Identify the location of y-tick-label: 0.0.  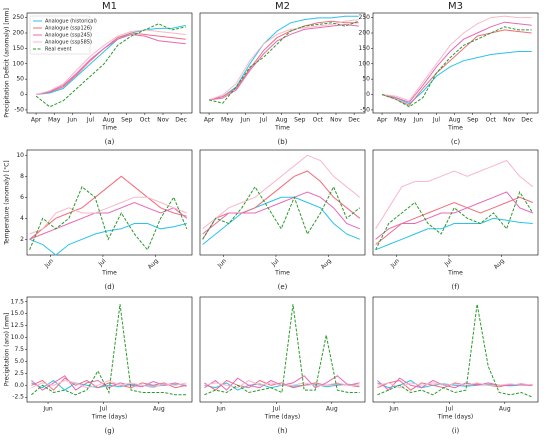
(19, 385).